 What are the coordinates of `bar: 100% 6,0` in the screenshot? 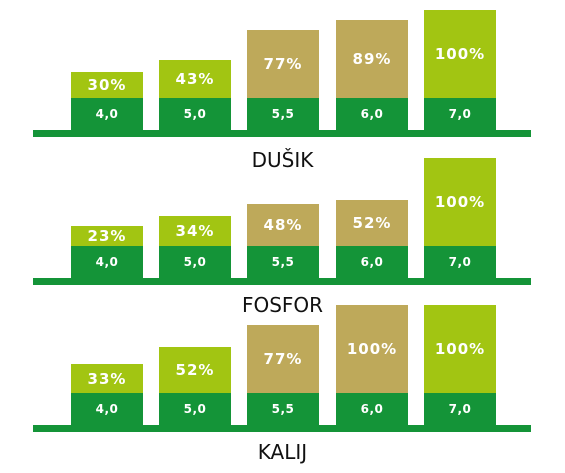 It's located at (372, 365).